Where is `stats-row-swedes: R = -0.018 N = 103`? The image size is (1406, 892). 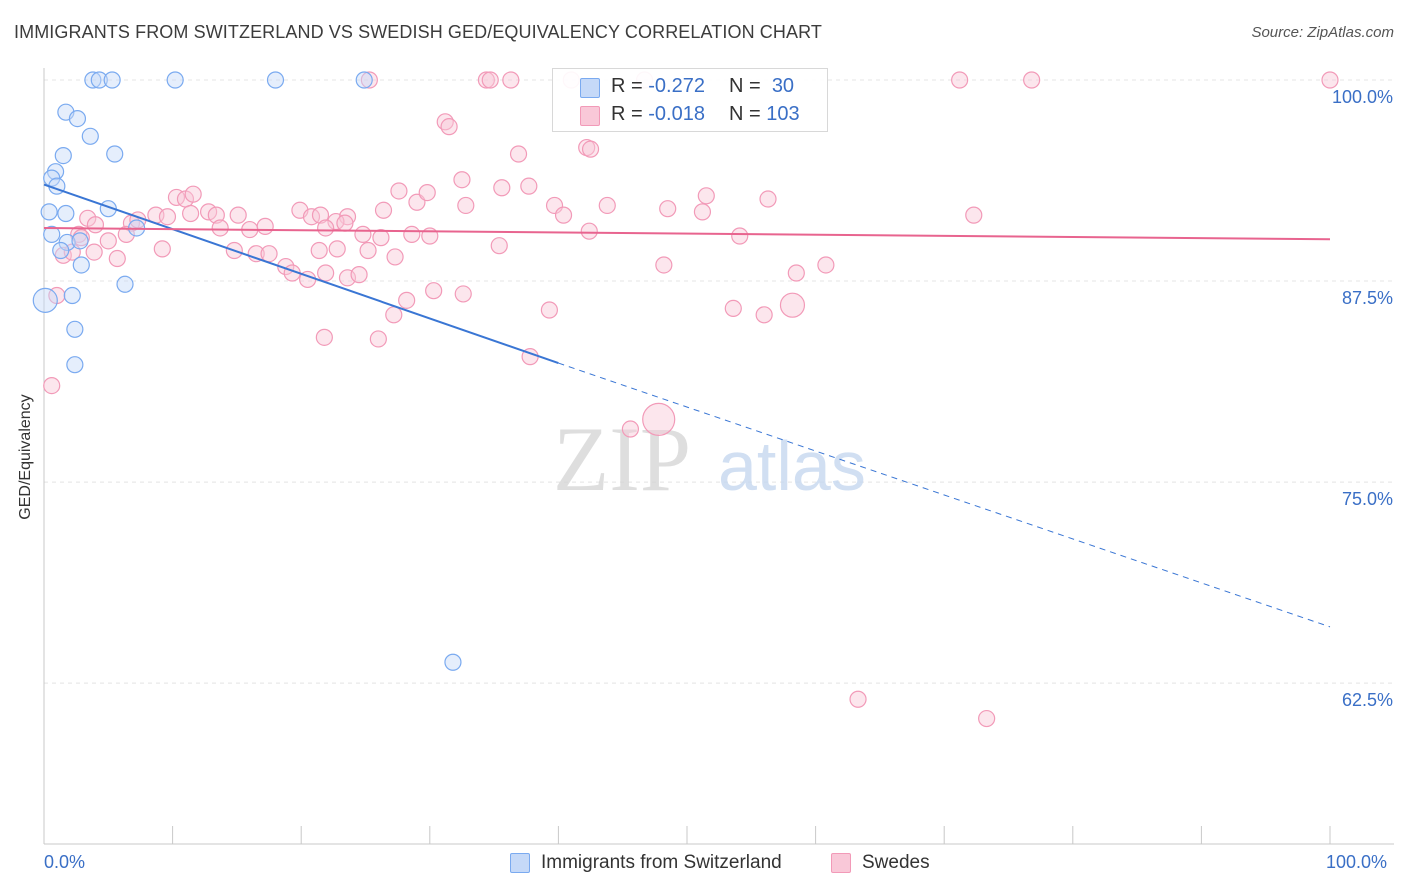 stats-row-swedes: R = -0.018 N = 103 is located at coordinates (690, 115).